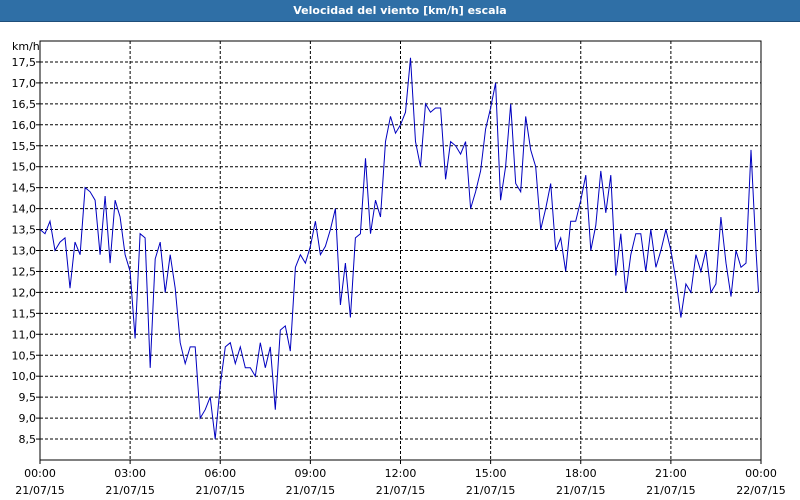 The height and width of the screenshot is (500, 800). I want to click on x-tick-time-label: 06:00, so click(220, 473).